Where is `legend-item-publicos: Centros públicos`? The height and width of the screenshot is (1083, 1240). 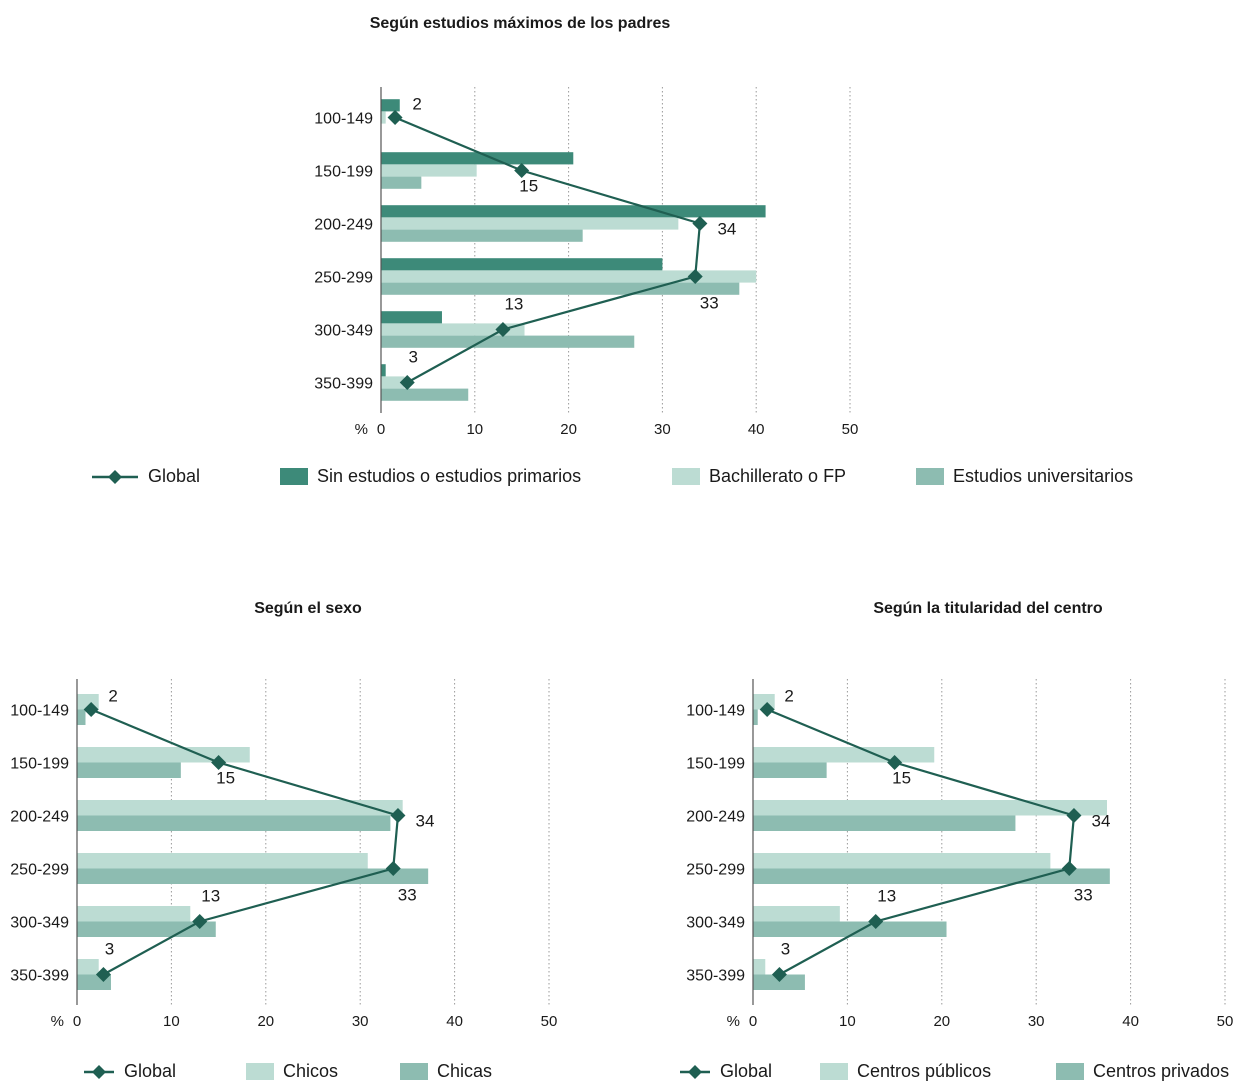
legend-item-publicos: Centros públicos is located at coordinates (938, 1071).